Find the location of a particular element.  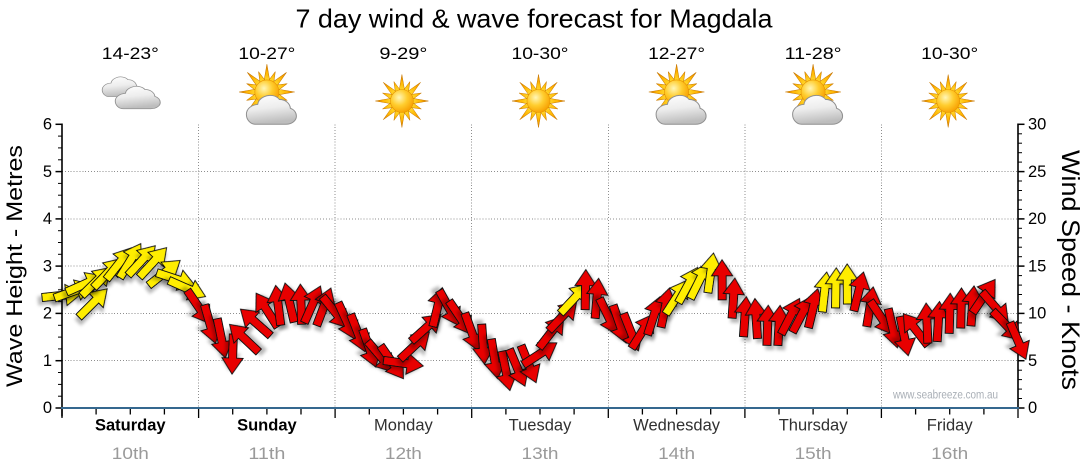

svg-text: 3 is located at coordinates (47, 266).